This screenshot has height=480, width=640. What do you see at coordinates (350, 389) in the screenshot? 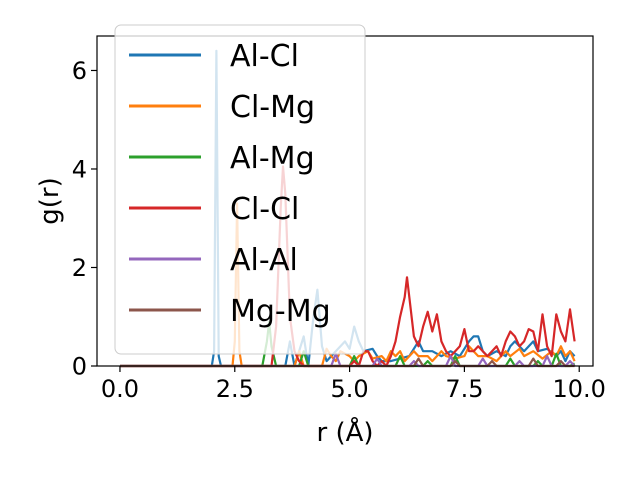
I see `x-tick-label: 5.0` at bounding box center [350, 389].